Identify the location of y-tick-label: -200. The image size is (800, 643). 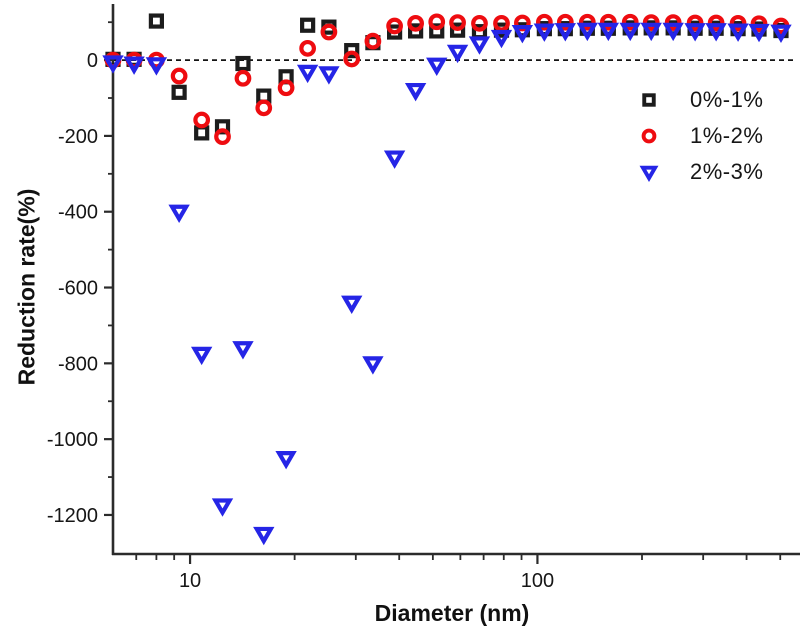
(78, 137).